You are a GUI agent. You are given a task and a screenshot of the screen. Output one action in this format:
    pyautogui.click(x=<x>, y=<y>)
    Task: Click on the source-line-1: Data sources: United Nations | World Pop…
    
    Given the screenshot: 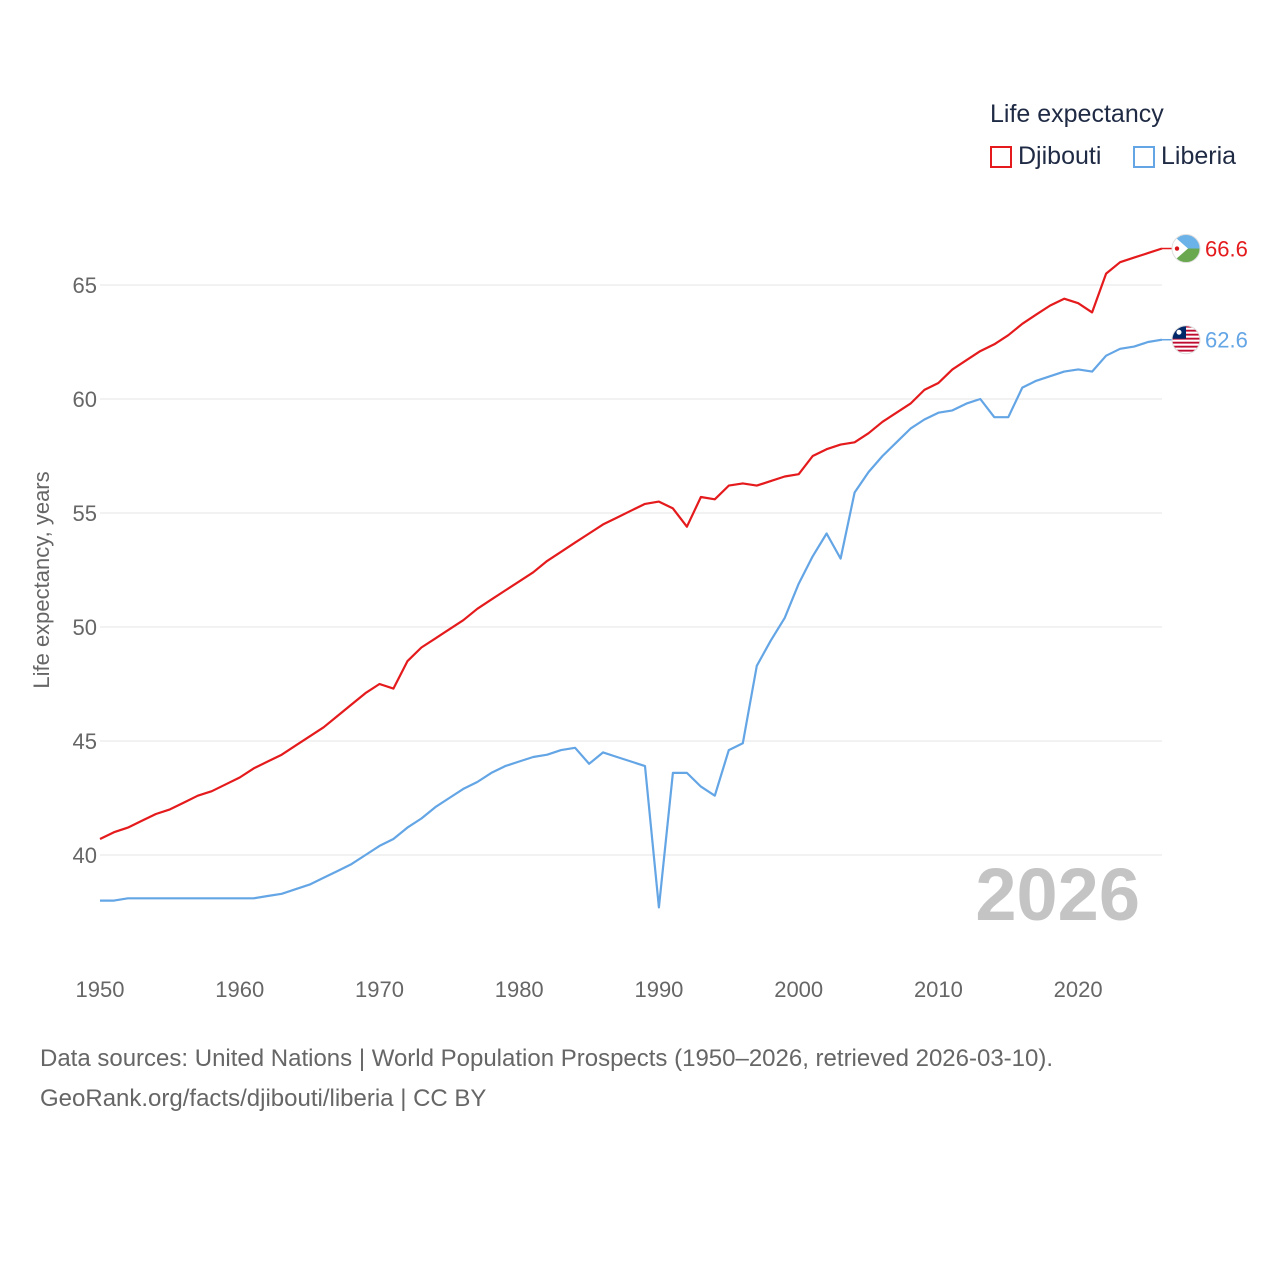 What is the action you would take?
    pyautogui.click(x=547, y=1058)
    